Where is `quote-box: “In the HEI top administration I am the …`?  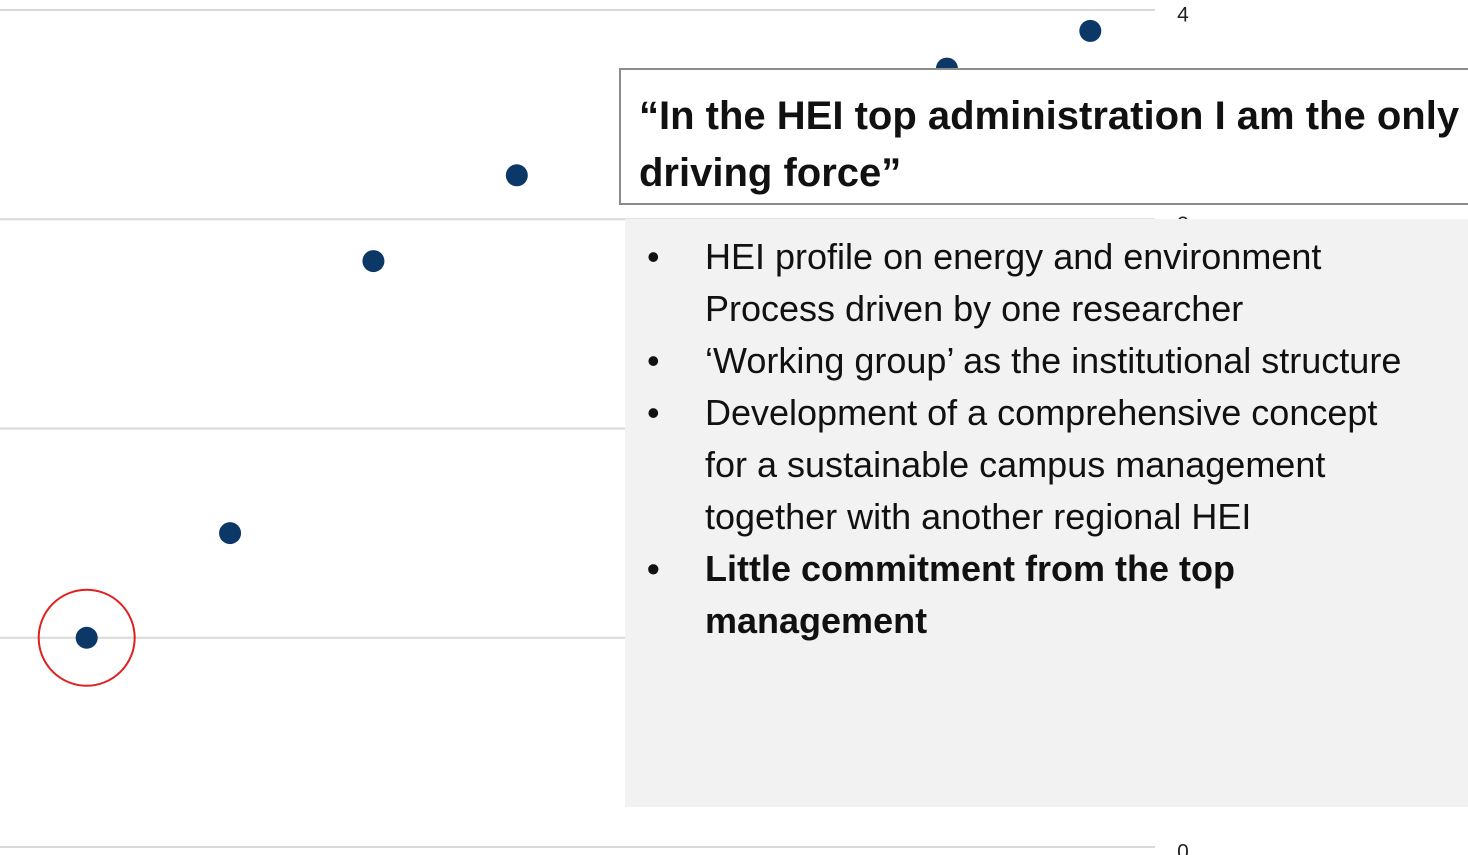
quote-box: “In the HEI top administration I am the … is located at coordinates (1043, 136).